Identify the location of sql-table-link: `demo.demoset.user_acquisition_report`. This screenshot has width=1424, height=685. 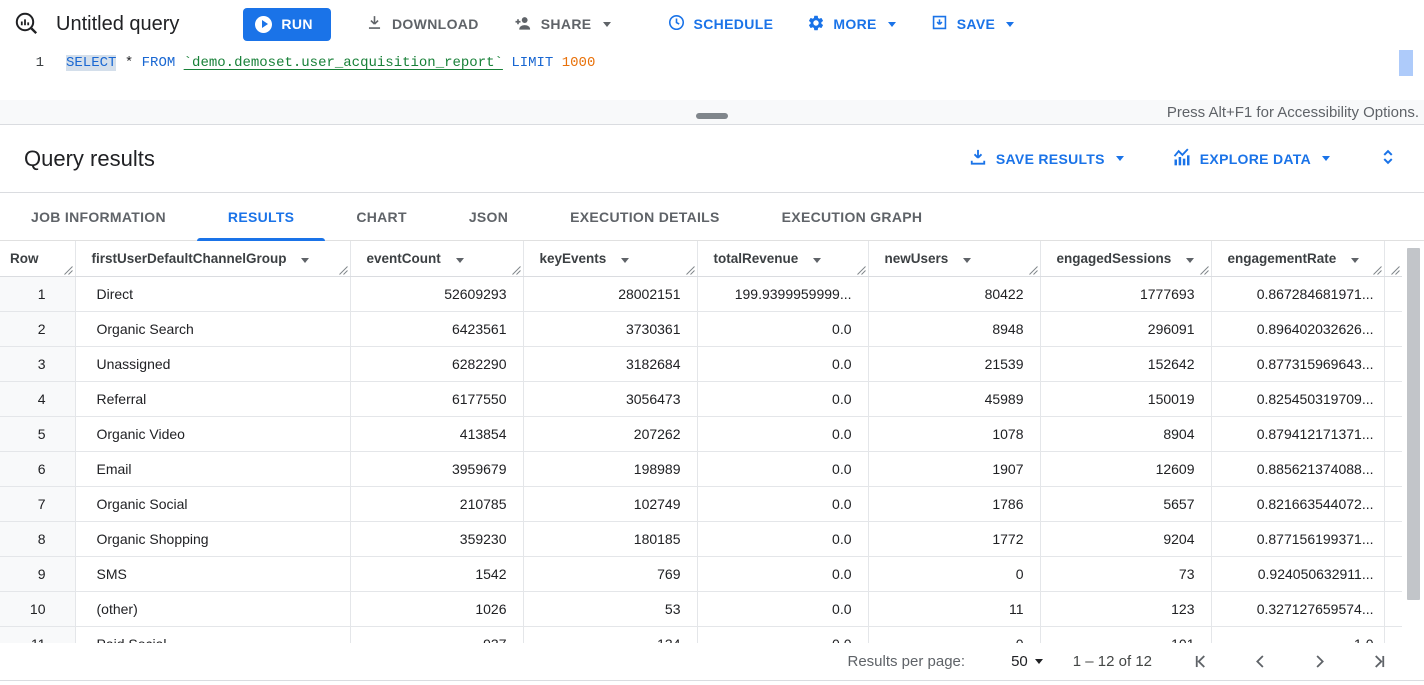
(343, 63).